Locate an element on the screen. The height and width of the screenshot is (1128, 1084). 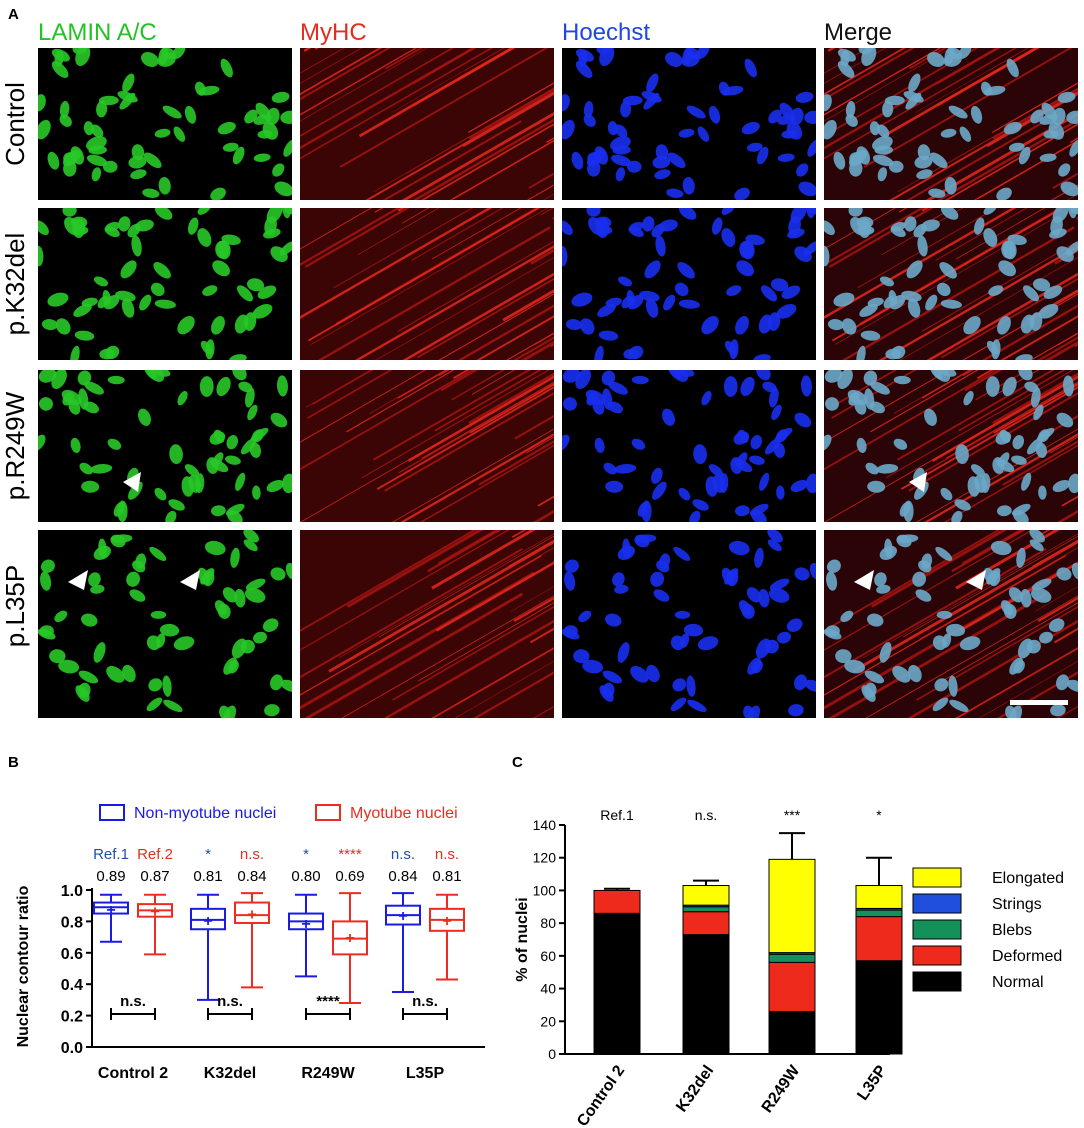
y-tick-label: 20 is located at coordinates (548, 1021).